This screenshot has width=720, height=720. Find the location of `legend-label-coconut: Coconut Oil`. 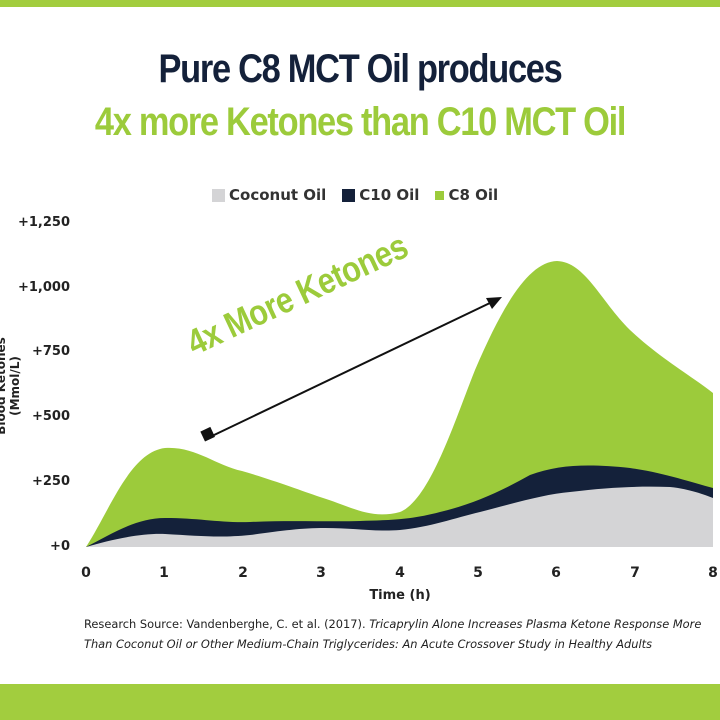

legend-label-coconut: Coconut Oil is located at coordinates (278, 195).